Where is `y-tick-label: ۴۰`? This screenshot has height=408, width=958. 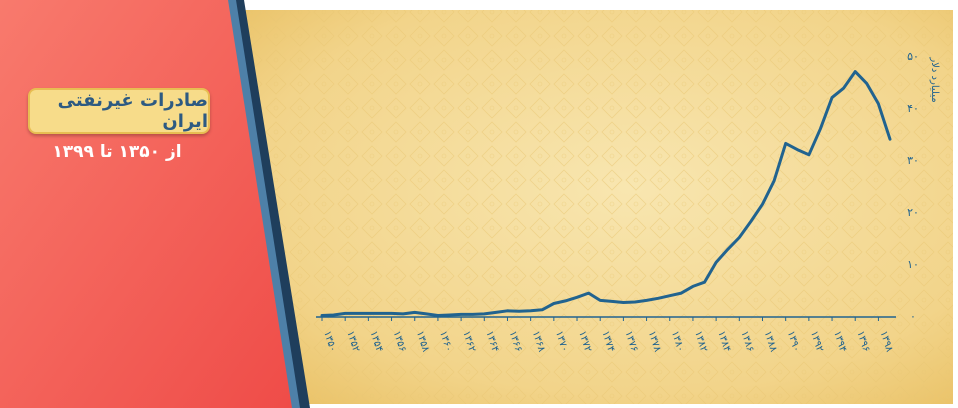 y-tick-label: ۴۰ is located at coordinates (913, 108).